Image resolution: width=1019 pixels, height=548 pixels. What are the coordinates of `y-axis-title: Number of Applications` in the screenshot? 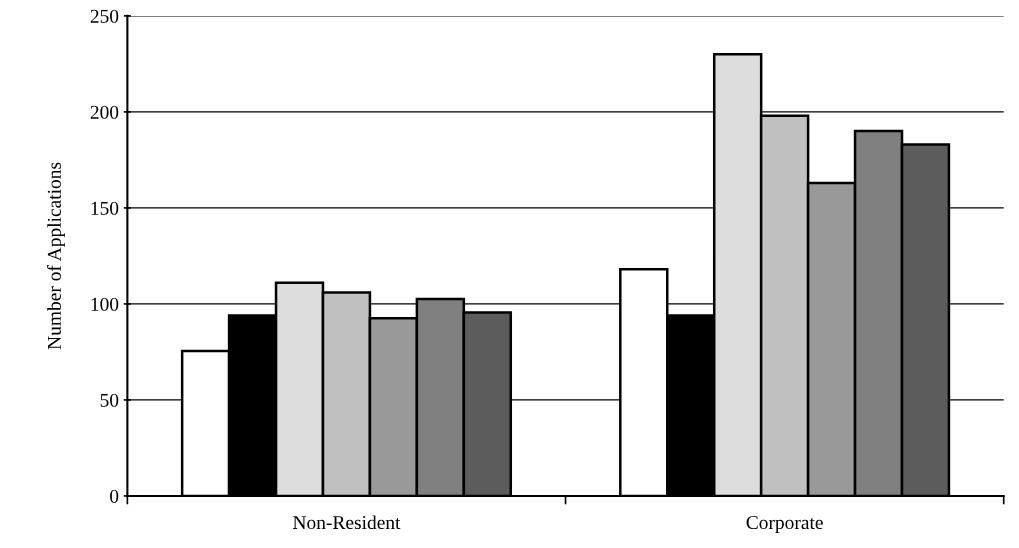 It's located at (56, 256).